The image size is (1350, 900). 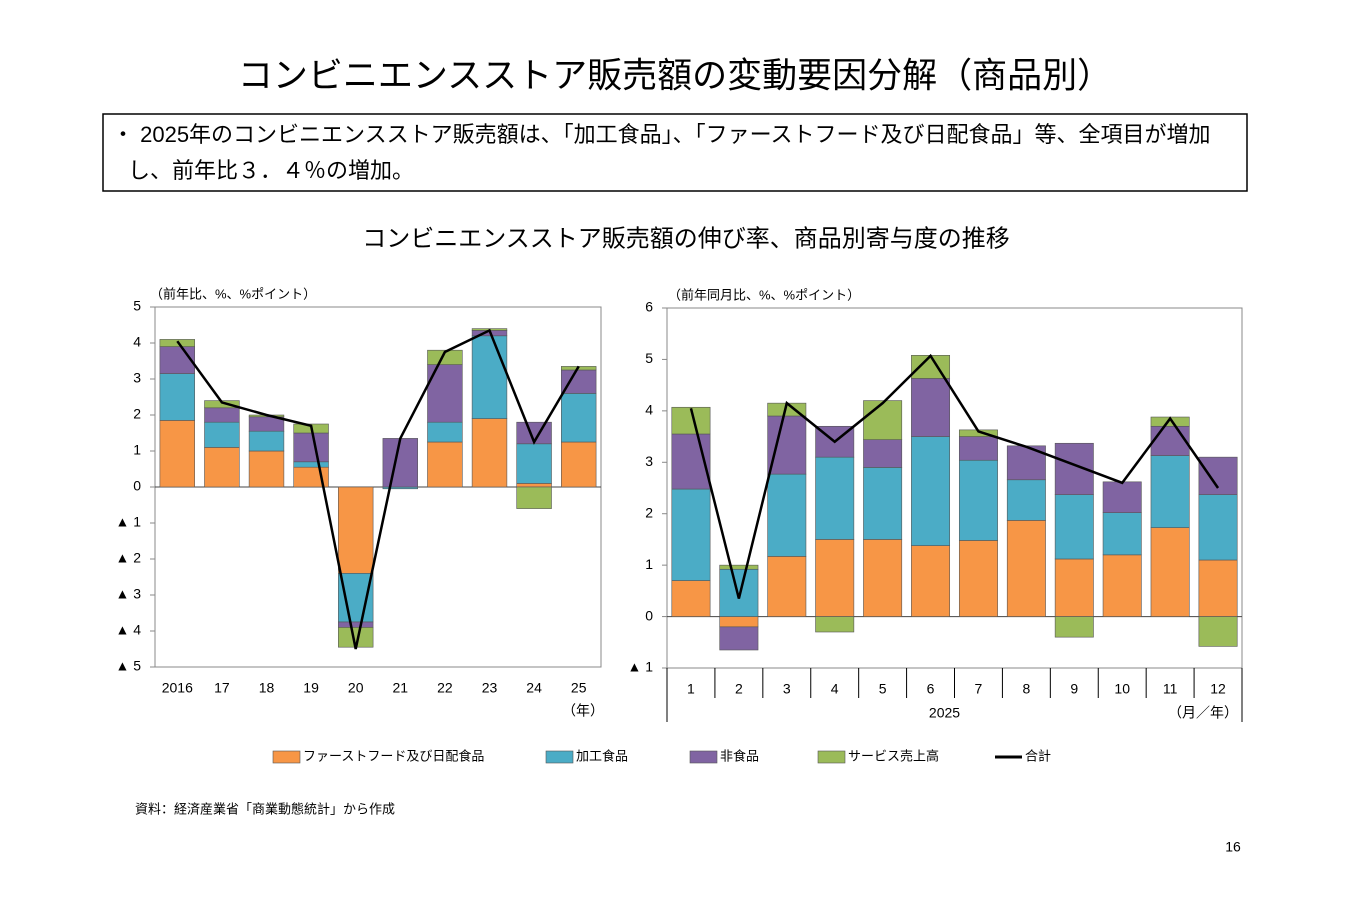 What do you see at coordinates (311, 688) in the screenshot?
I see `x-tick-label: 19` at bounding box center [311, 688].